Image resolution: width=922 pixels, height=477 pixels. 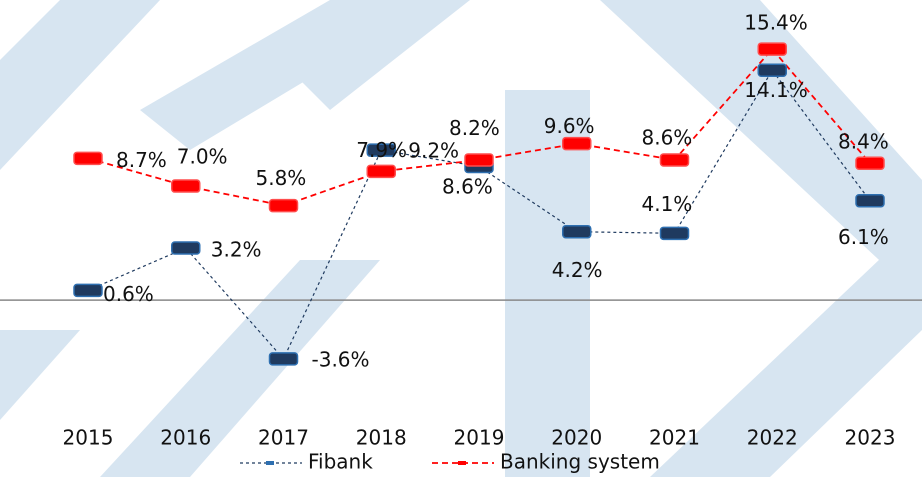 What do you see at coordinates (281, 178) in the screenshot?
I see `data-label: 5.8%` at bounding box center [281, 178].